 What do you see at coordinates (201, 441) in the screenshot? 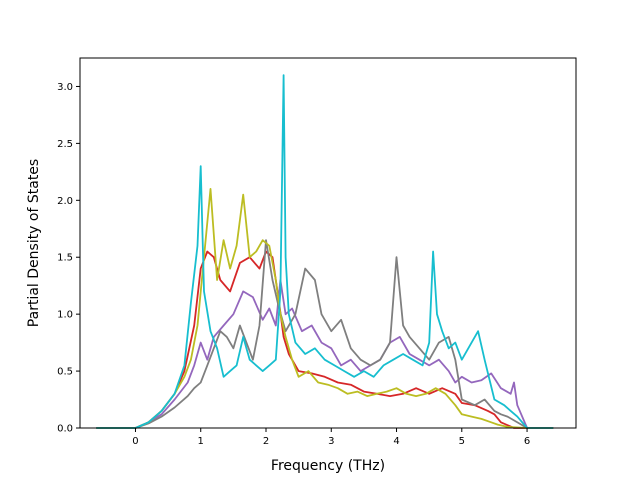
I see `x-tick-label: 1` at bounding box center [201, 441].